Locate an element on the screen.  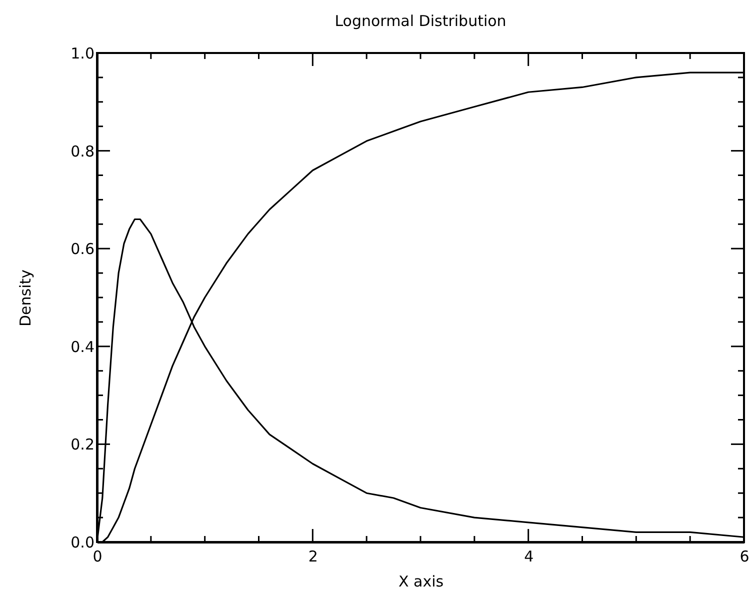
x-axis-title: X axis is located at coordinates (421, 581).